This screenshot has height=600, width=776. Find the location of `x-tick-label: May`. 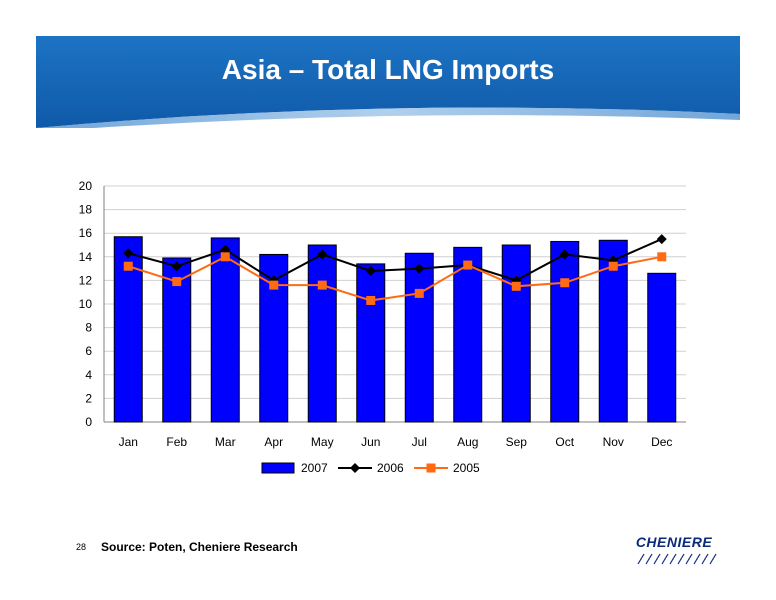

x-tick-label: May is located at coordinates (322, 442).